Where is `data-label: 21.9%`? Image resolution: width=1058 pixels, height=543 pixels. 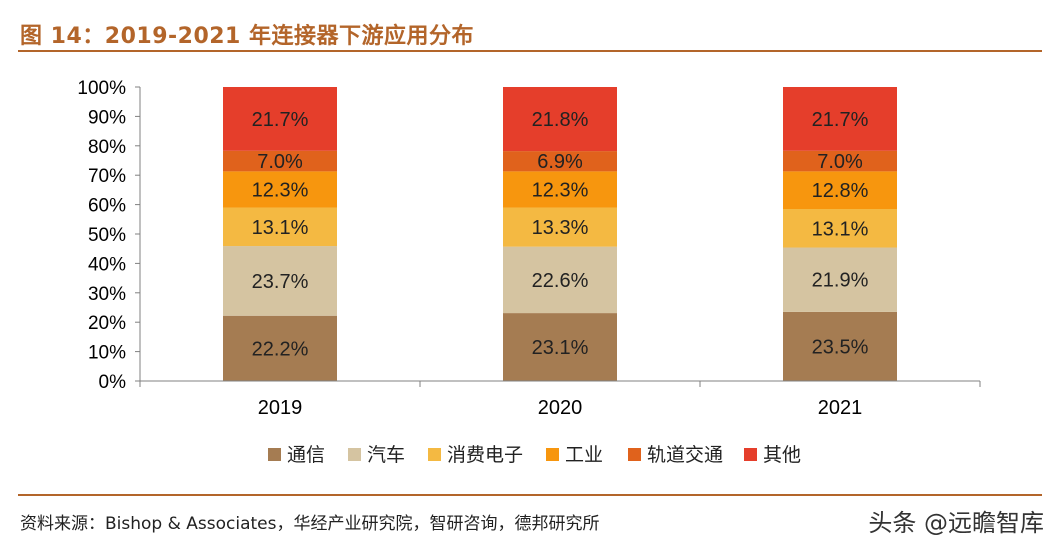 data-label: 21.9% is located at coordinates (840, 281).